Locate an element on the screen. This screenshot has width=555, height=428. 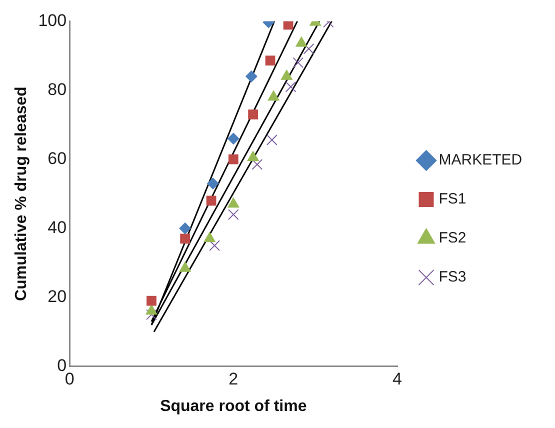
y-tick-label: 100 is located at coordinates (52, 20).